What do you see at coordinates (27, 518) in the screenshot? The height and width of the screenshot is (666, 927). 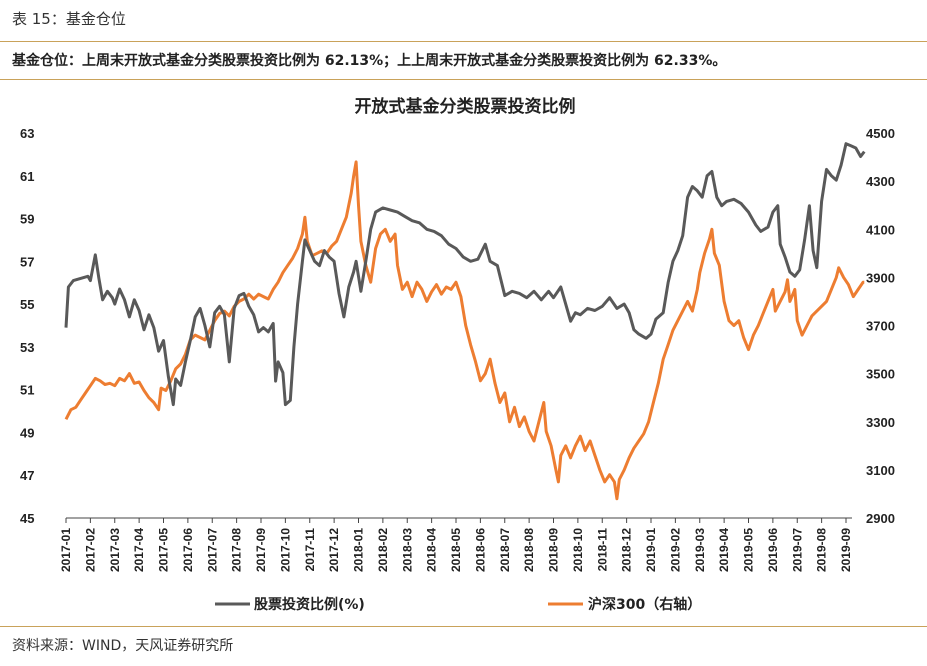 I see `left-tick-0: 45` at bounding box center [27, 518].